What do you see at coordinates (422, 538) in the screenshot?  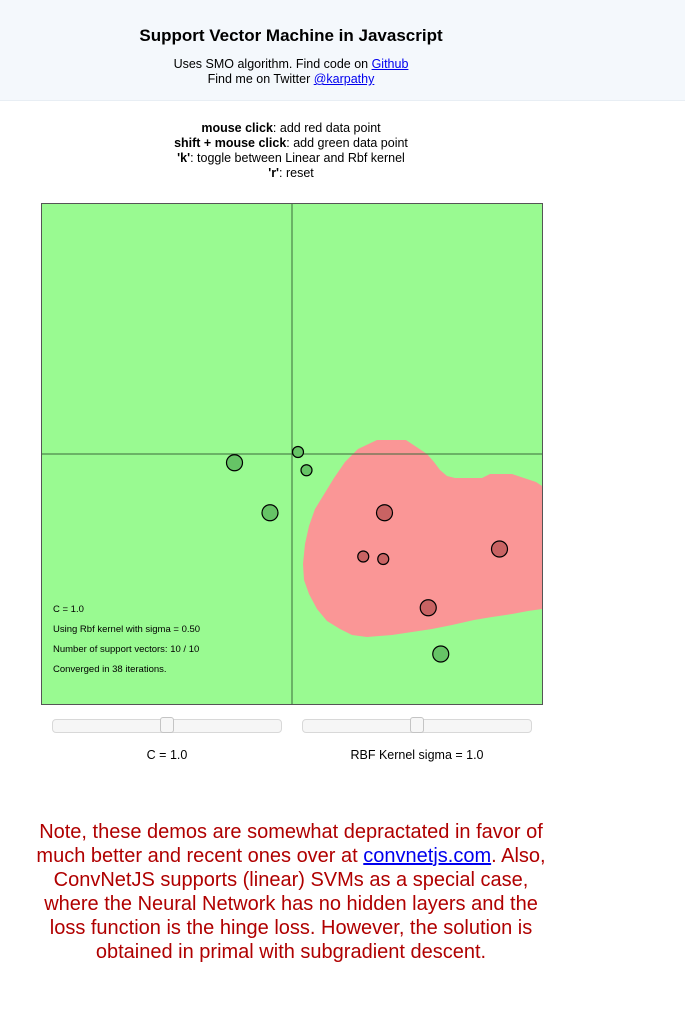 I see `negative-region` at bounding box center [422, 538].